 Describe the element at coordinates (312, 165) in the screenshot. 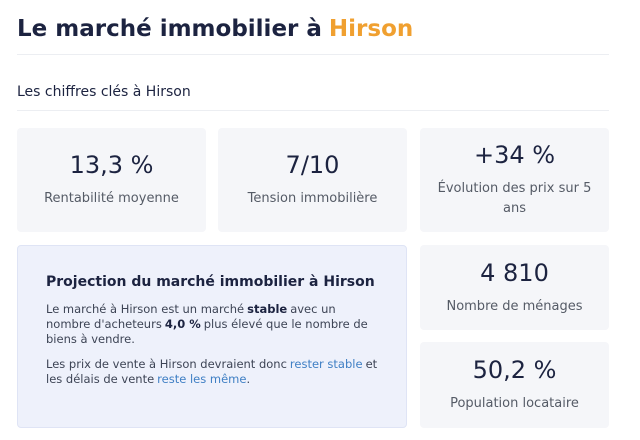

I see `stat-value: 7/10` at that location.